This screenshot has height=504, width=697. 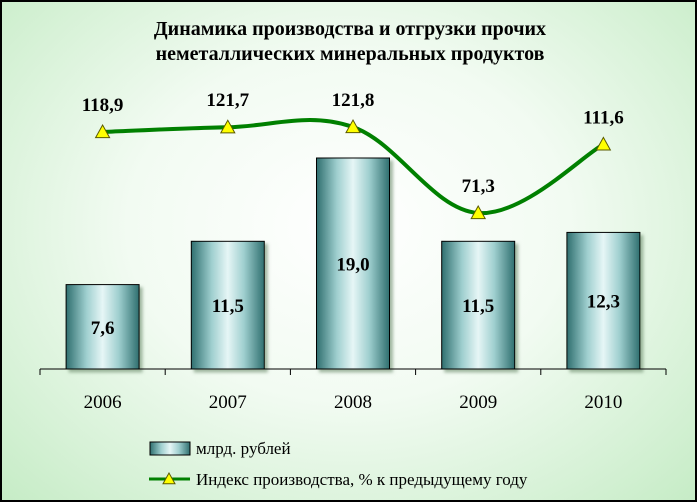 I want to click on legend-bar-swatch, so click(x=170, y=448).